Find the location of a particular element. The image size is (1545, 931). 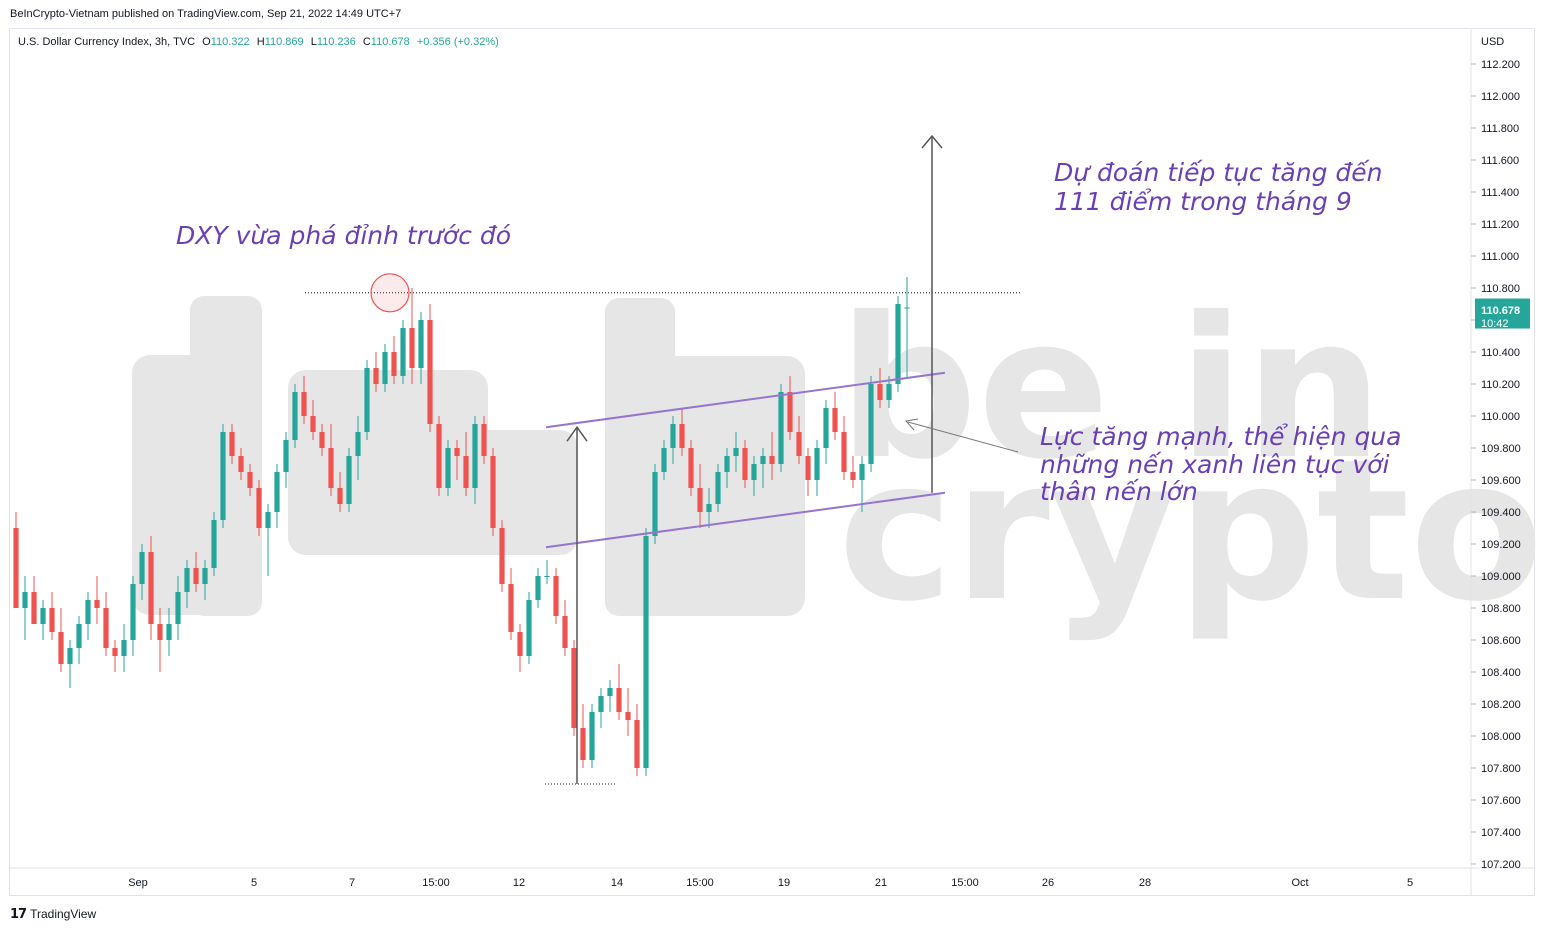

change-value: +0.356 (+0.32%) is located at coordinates (457, 42).